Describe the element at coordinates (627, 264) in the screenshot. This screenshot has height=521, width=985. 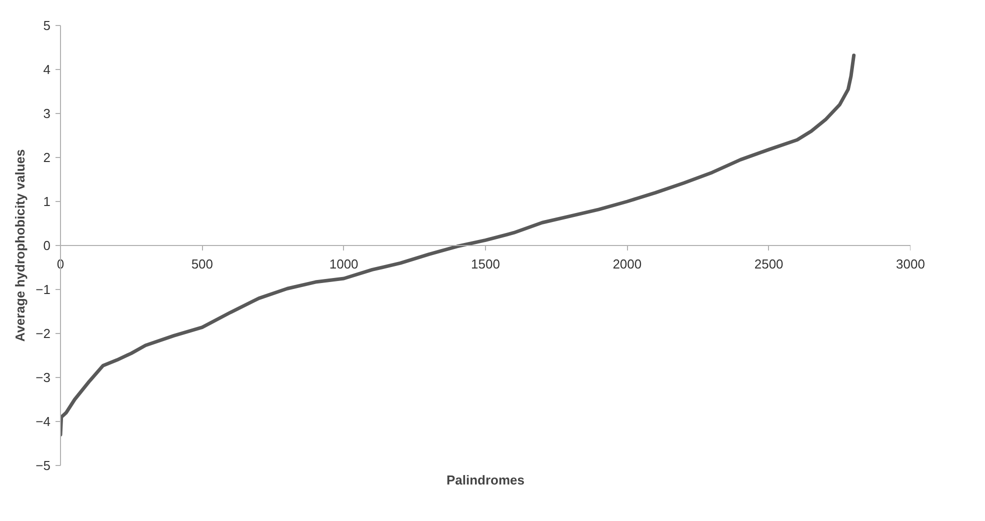
I see `x-tick-label: 2000` at that location.